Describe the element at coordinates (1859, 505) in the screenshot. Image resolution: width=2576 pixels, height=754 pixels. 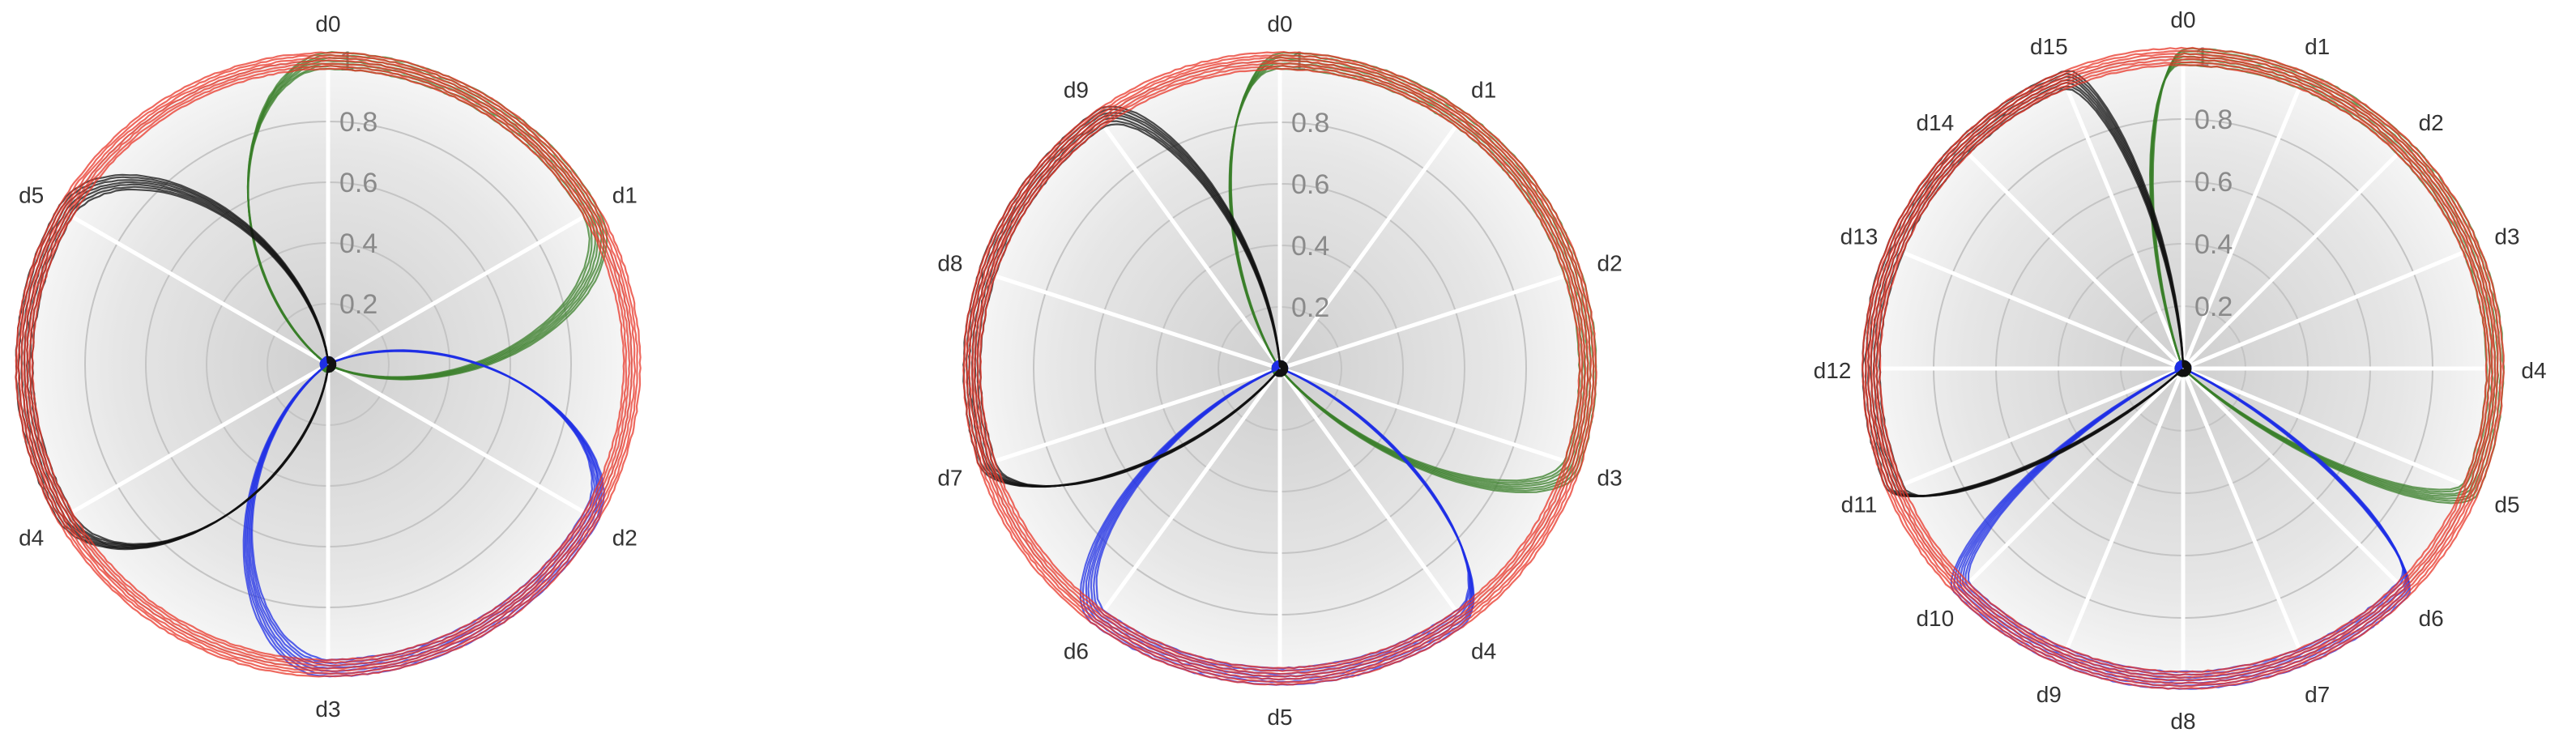
I see `axis-label-d11: d11` at that location.